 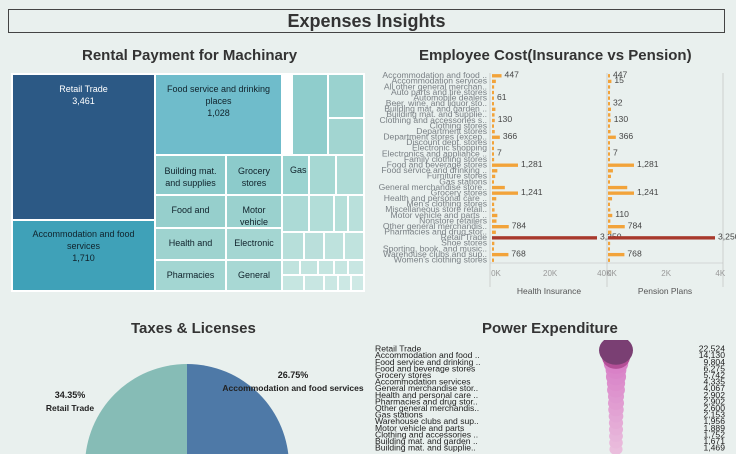 What do you see at coordinates (714, 362) in the screenshot?
I see `value-label: 9,804` at bounding box center [714, 362].